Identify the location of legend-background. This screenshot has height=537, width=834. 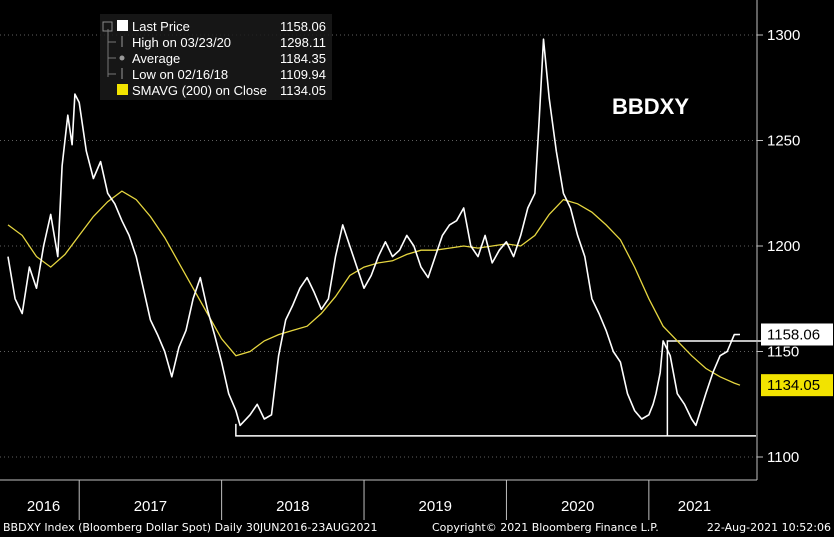
(216, 57).